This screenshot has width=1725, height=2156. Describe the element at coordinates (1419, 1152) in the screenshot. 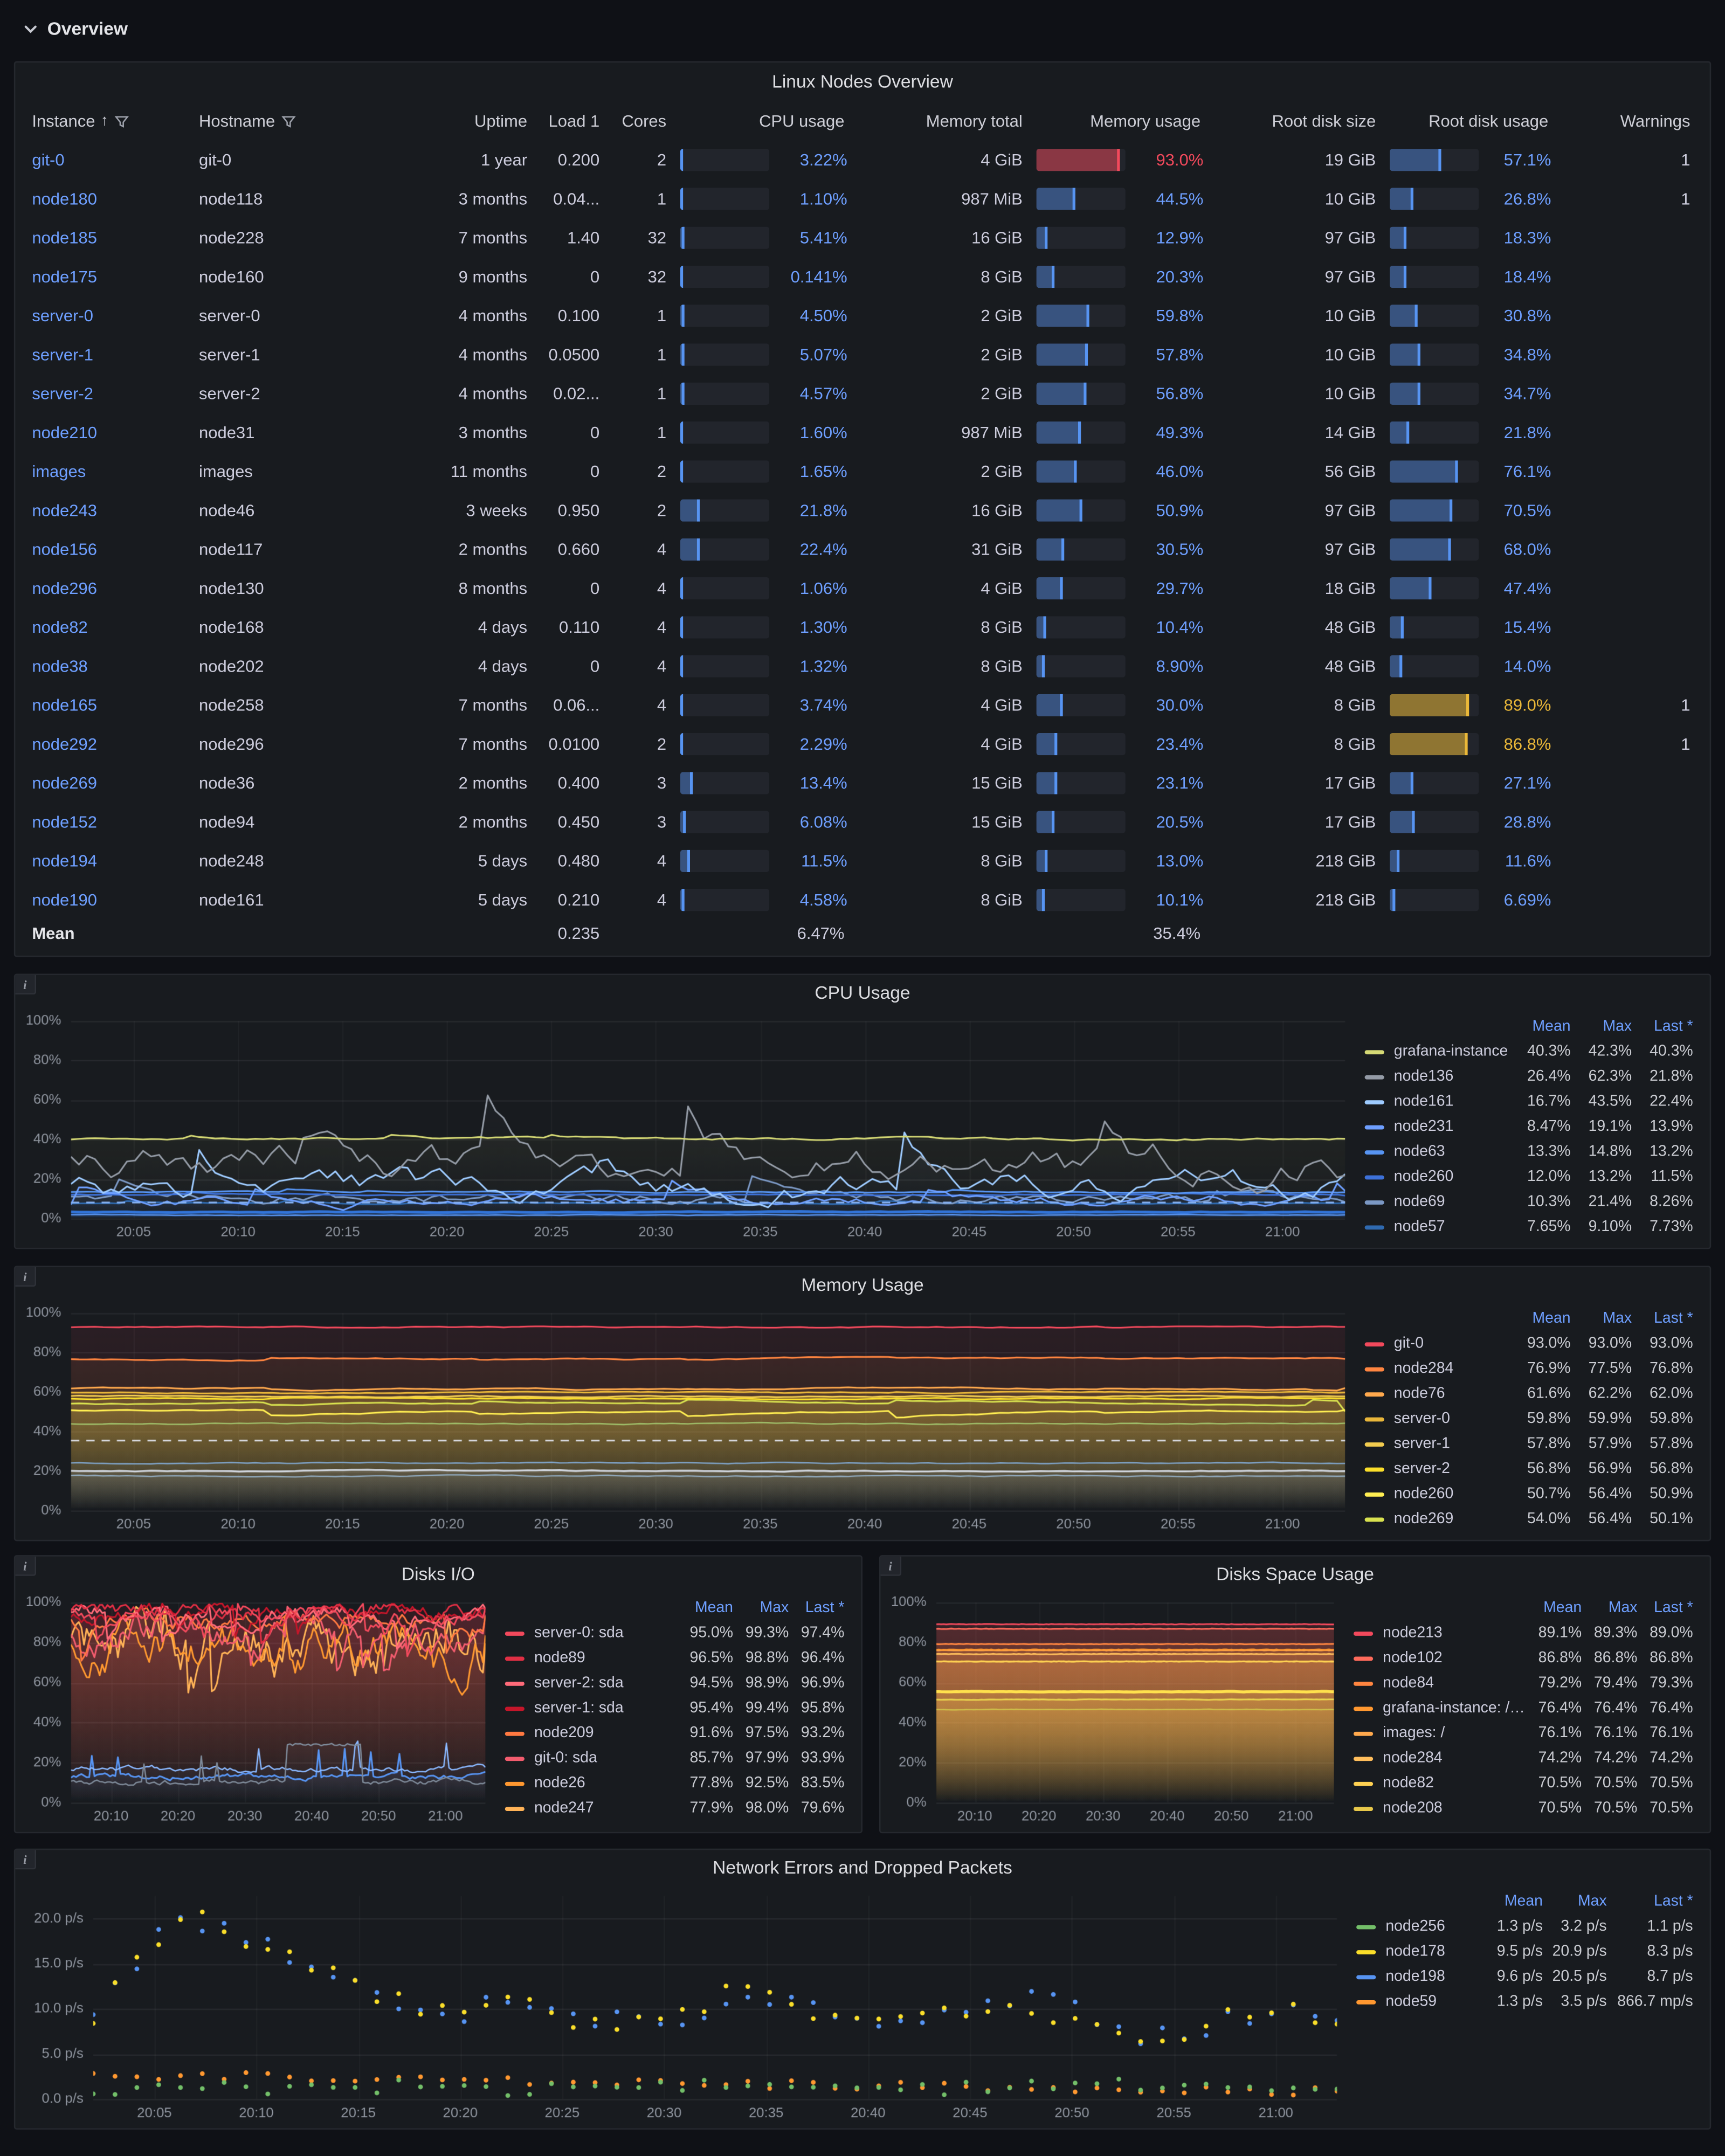

I see `series-name: node63` at that location.